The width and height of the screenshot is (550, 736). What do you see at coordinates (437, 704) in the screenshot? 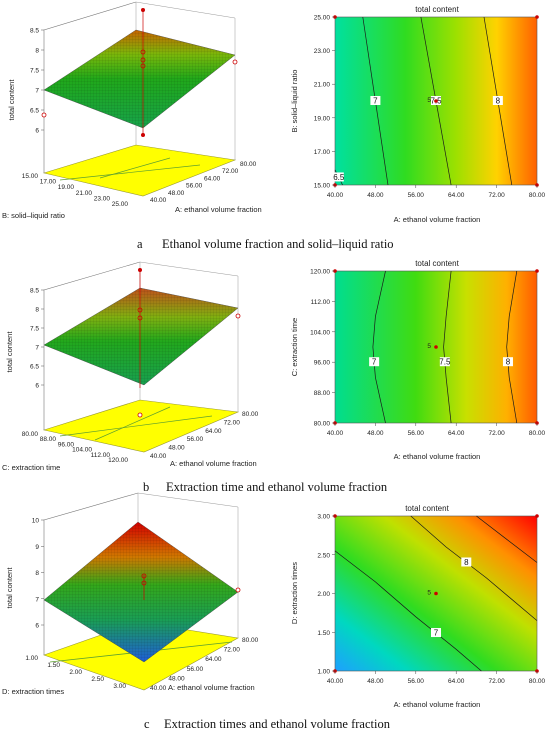
I see `contour-xlabel-c: A: ethanol volume fraction` at bounding box center [437, 704].